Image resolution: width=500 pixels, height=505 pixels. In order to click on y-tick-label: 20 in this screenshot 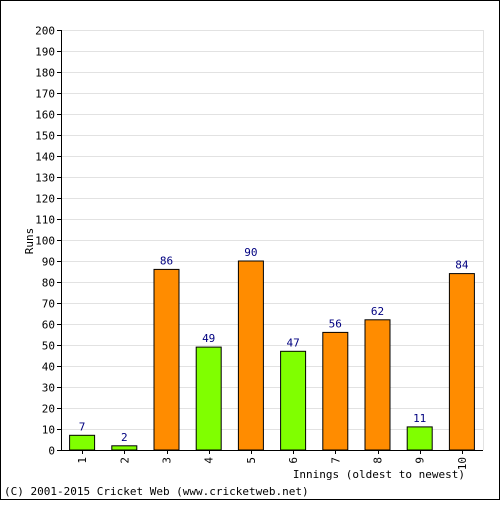, I will do `click(48, 409)`.